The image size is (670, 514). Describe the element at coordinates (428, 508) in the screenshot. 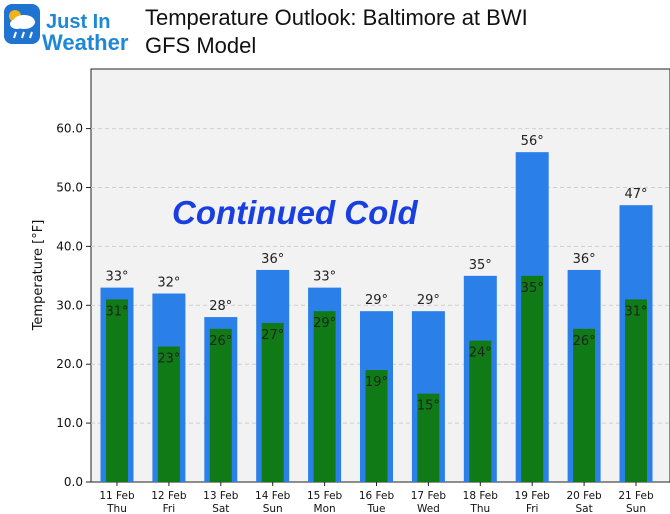

I see `x-tick-day-label: Wed` at that location.